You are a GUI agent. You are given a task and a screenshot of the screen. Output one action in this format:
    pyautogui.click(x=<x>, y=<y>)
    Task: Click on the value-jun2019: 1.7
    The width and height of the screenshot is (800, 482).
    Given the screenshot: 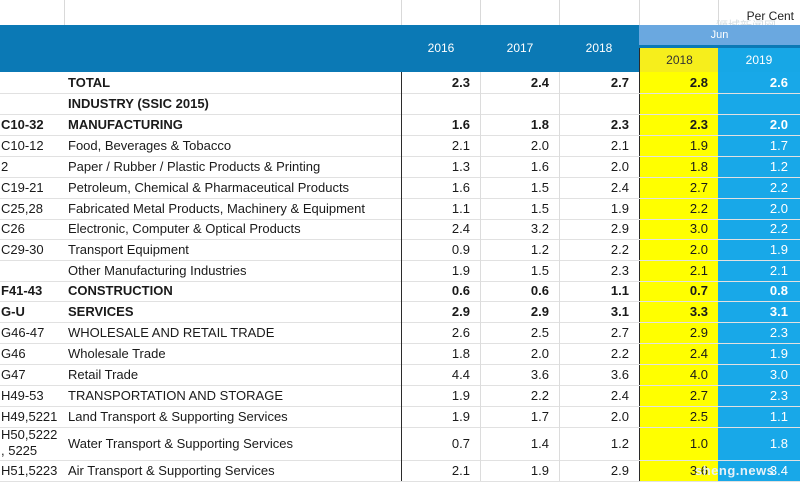 What is the action you would take?
    pyautogui.click(x=778, y=145)
    